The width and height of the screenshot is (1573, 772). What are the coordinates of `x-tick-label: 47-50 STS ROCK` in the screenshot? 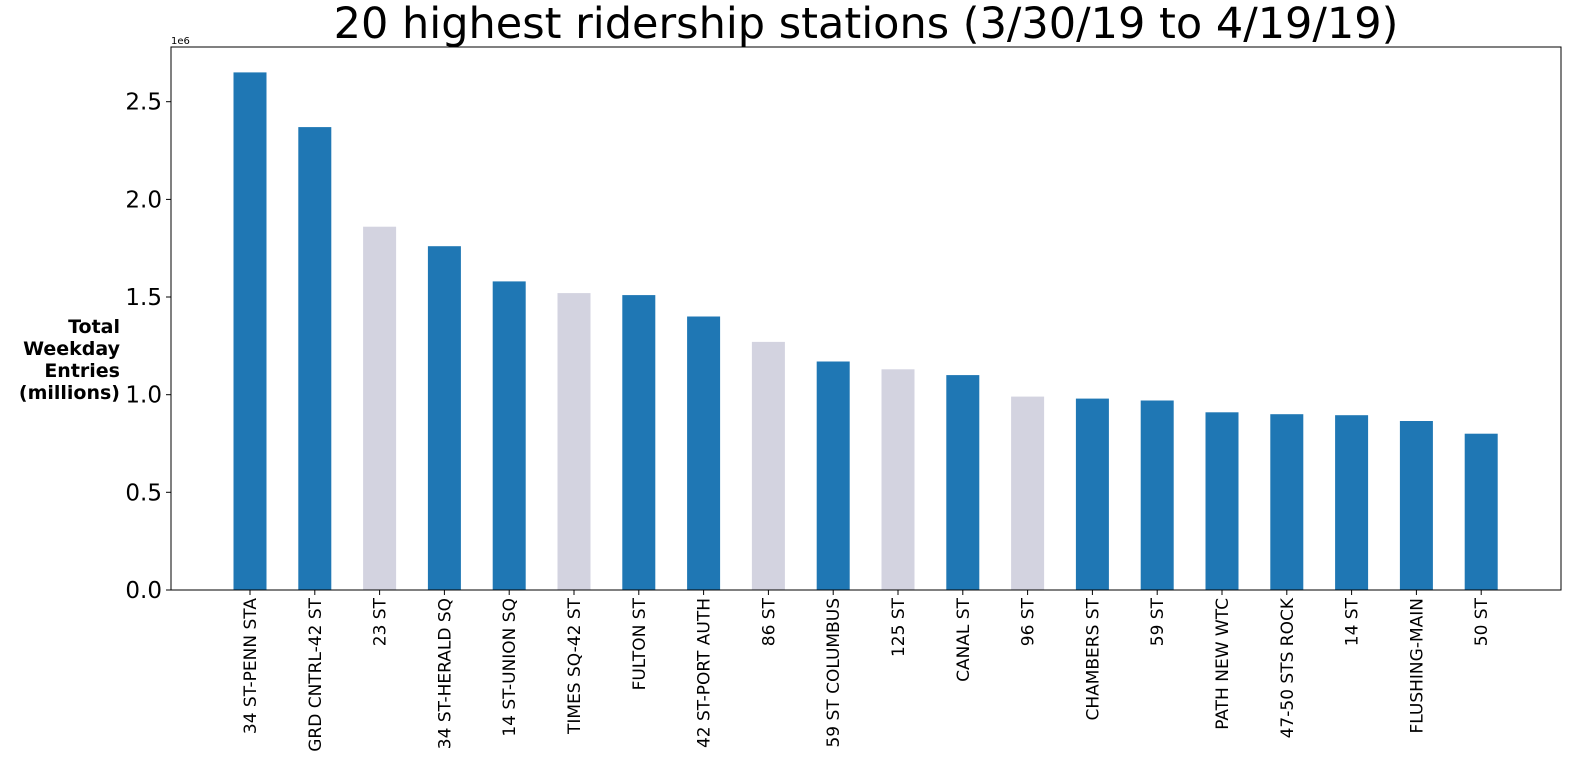 It's located at (1288, 667).